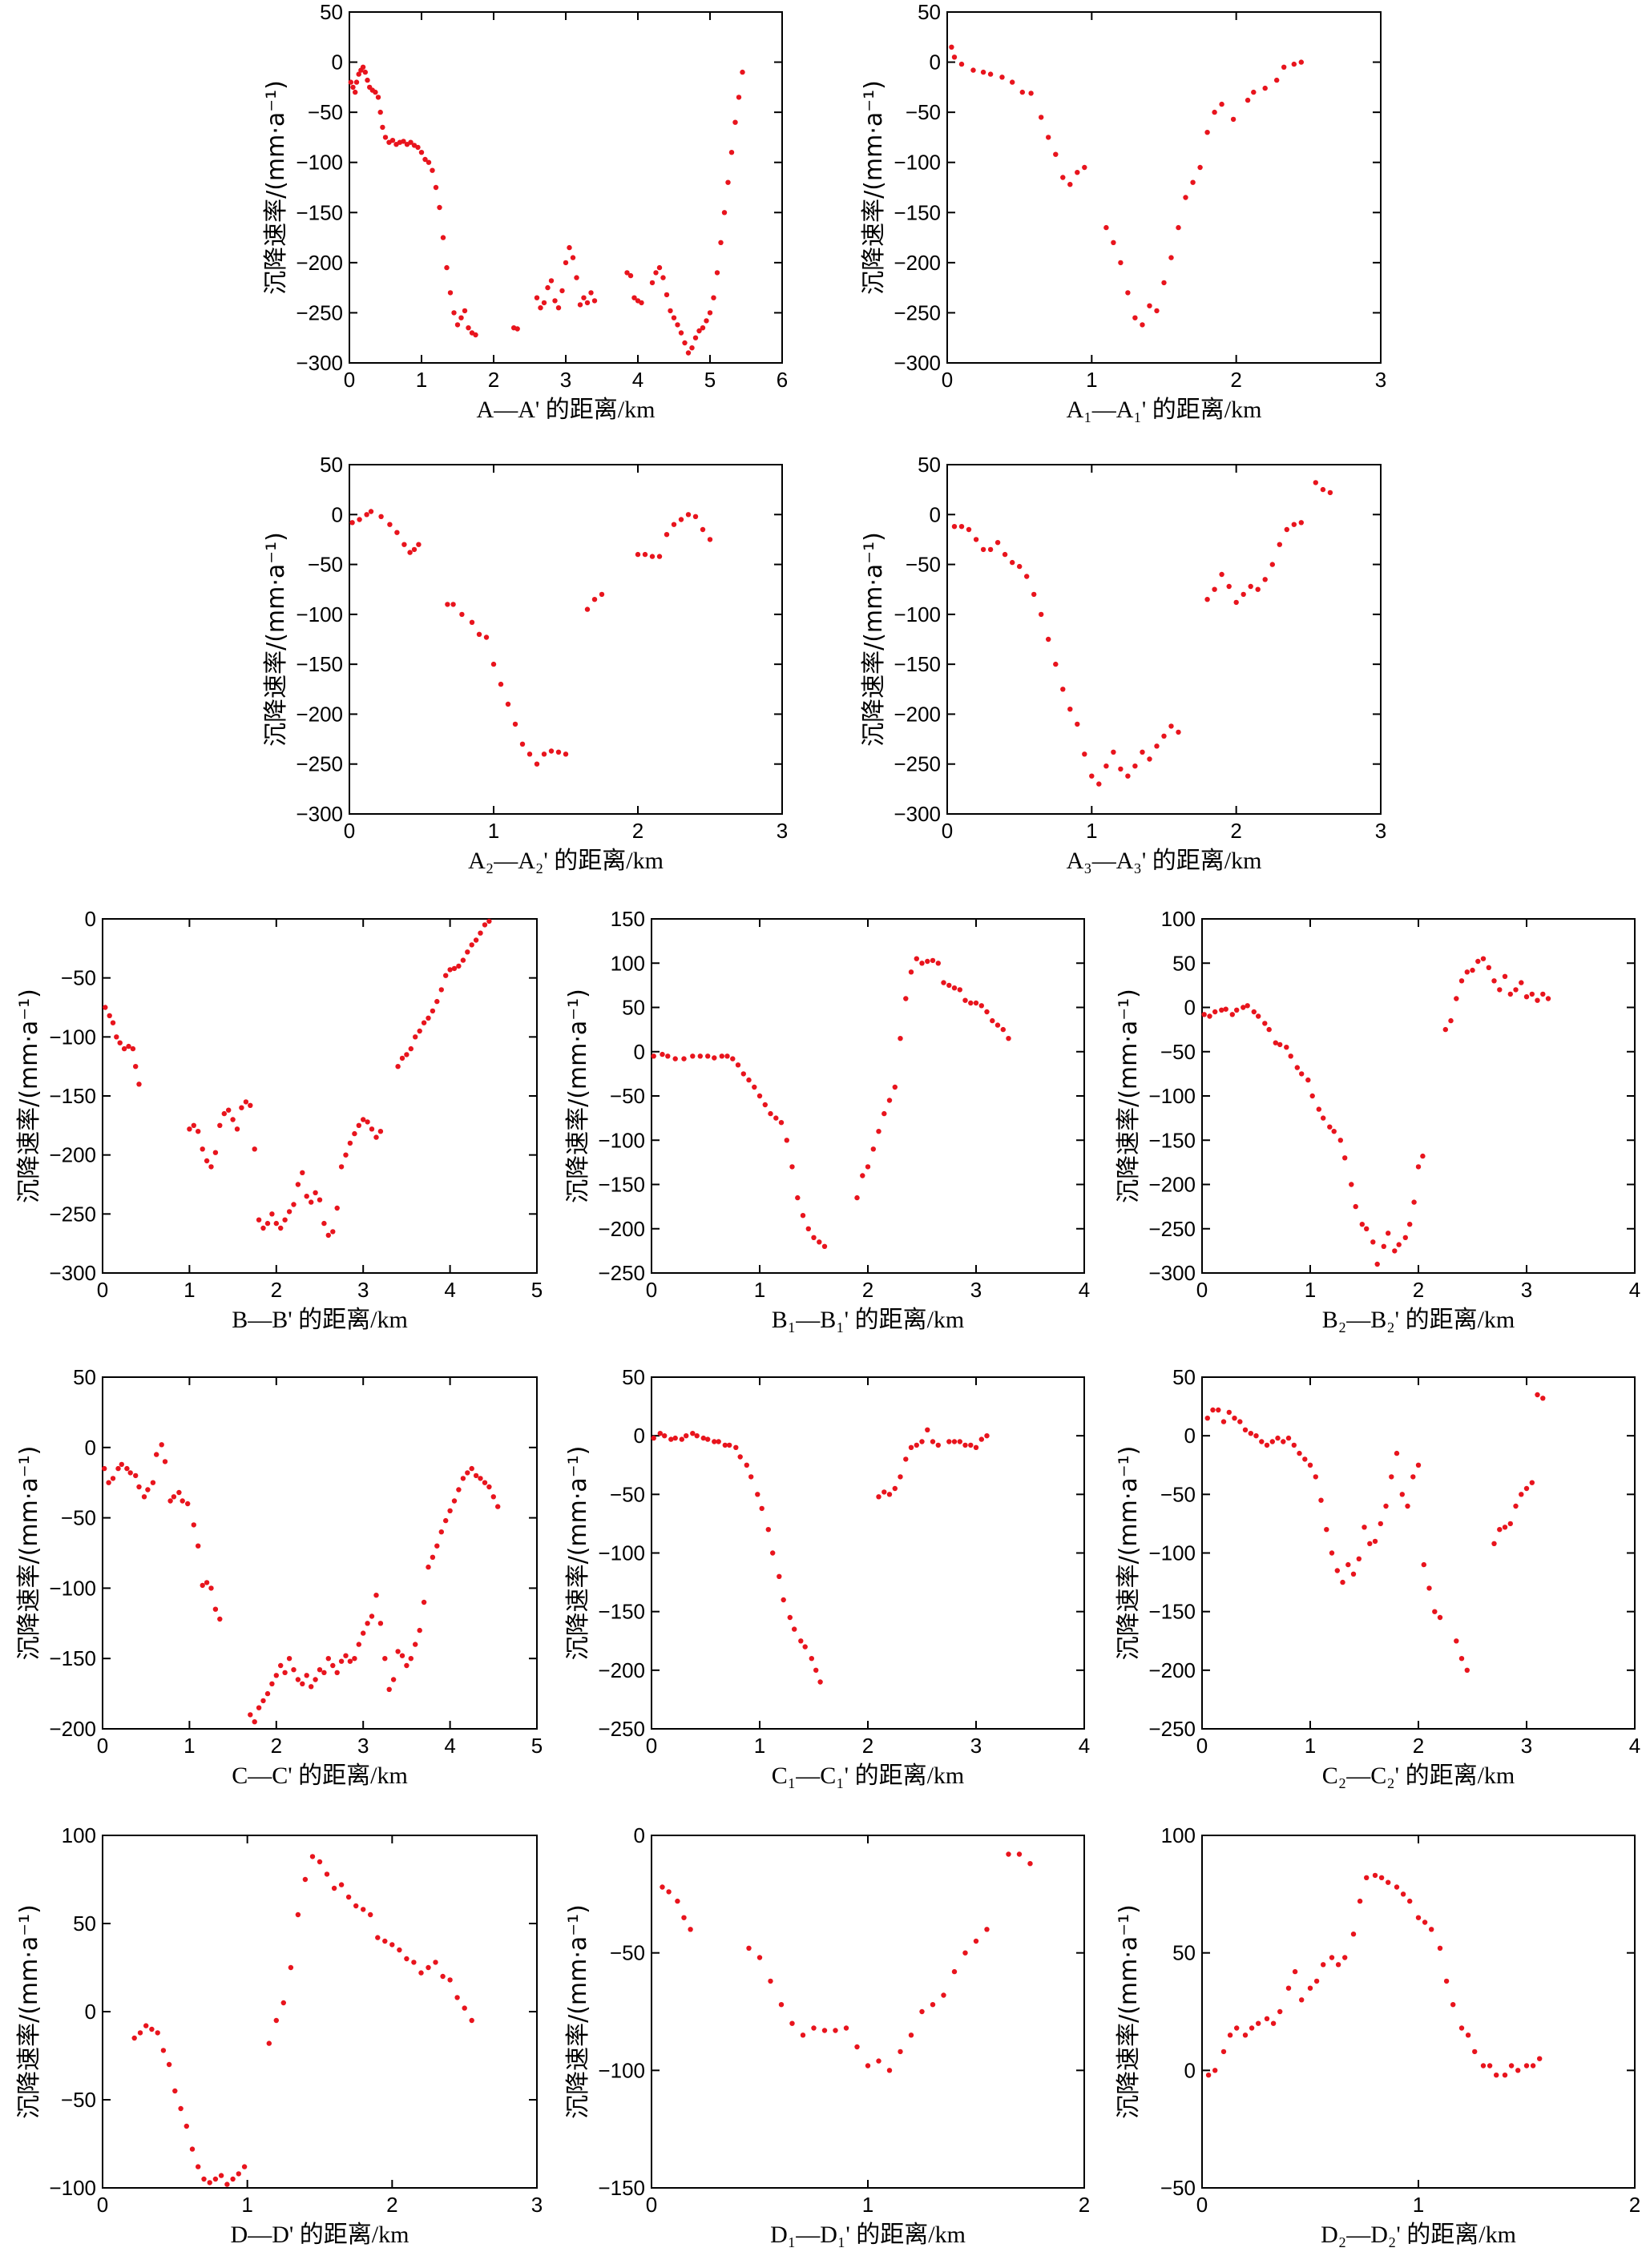 This screenshot has width=1650, height=2268. I want to click on y-tick-label: −200, so click(319, 714).